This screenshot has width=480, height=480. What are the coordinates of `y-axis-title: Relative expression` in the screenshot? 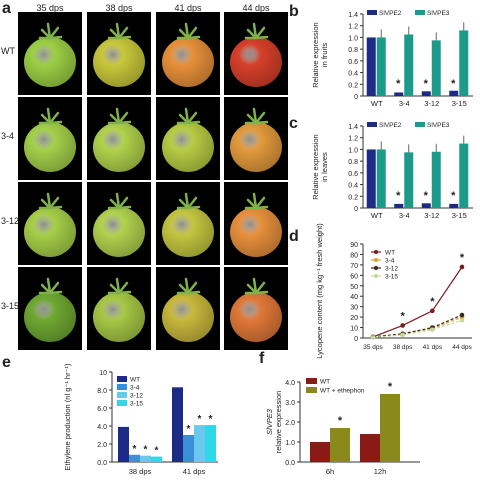 It's located at (315, 166).